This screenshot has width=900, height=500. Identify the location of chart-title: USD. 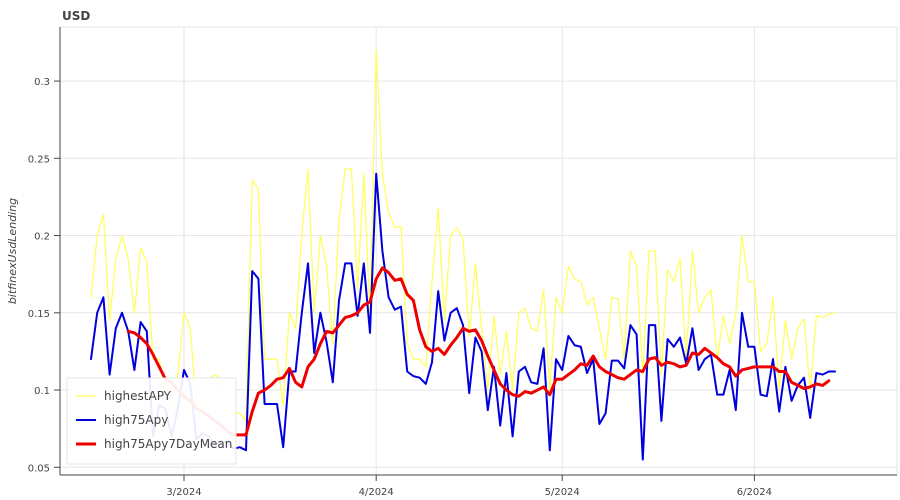
(76, 16).